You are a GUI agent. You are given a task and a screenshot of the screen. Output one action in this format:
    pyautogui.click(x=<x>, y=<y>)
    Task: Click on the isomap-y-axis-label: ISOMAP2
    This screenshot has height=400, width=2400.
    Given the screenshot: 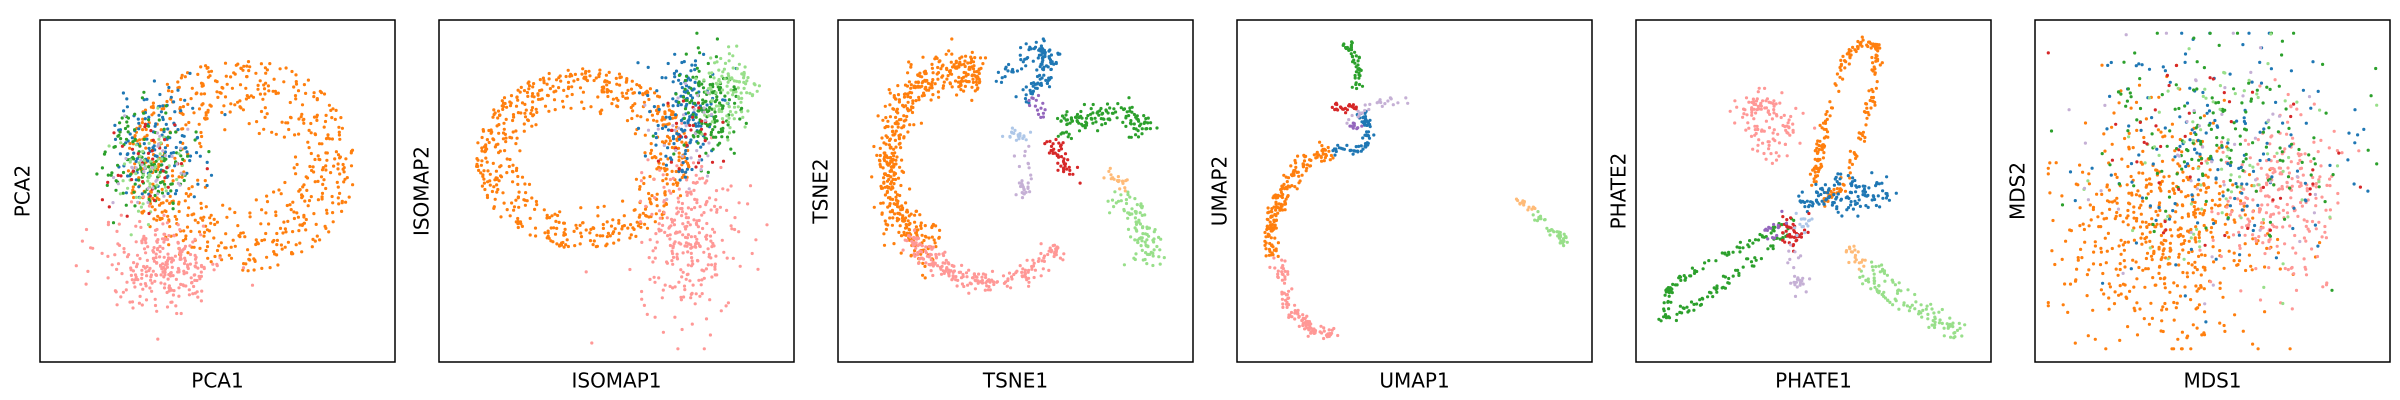 What is the action you would take?
    pyautogui.click(x=422, y=191)
    